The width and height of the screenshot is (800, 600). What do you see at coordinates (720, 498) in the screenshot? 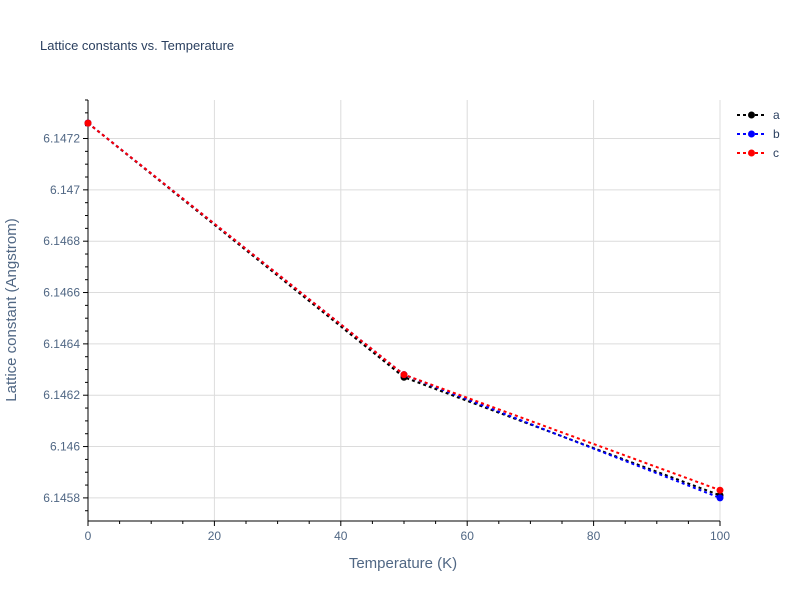
I see `data-point-b` at bounding box center [720, 498].